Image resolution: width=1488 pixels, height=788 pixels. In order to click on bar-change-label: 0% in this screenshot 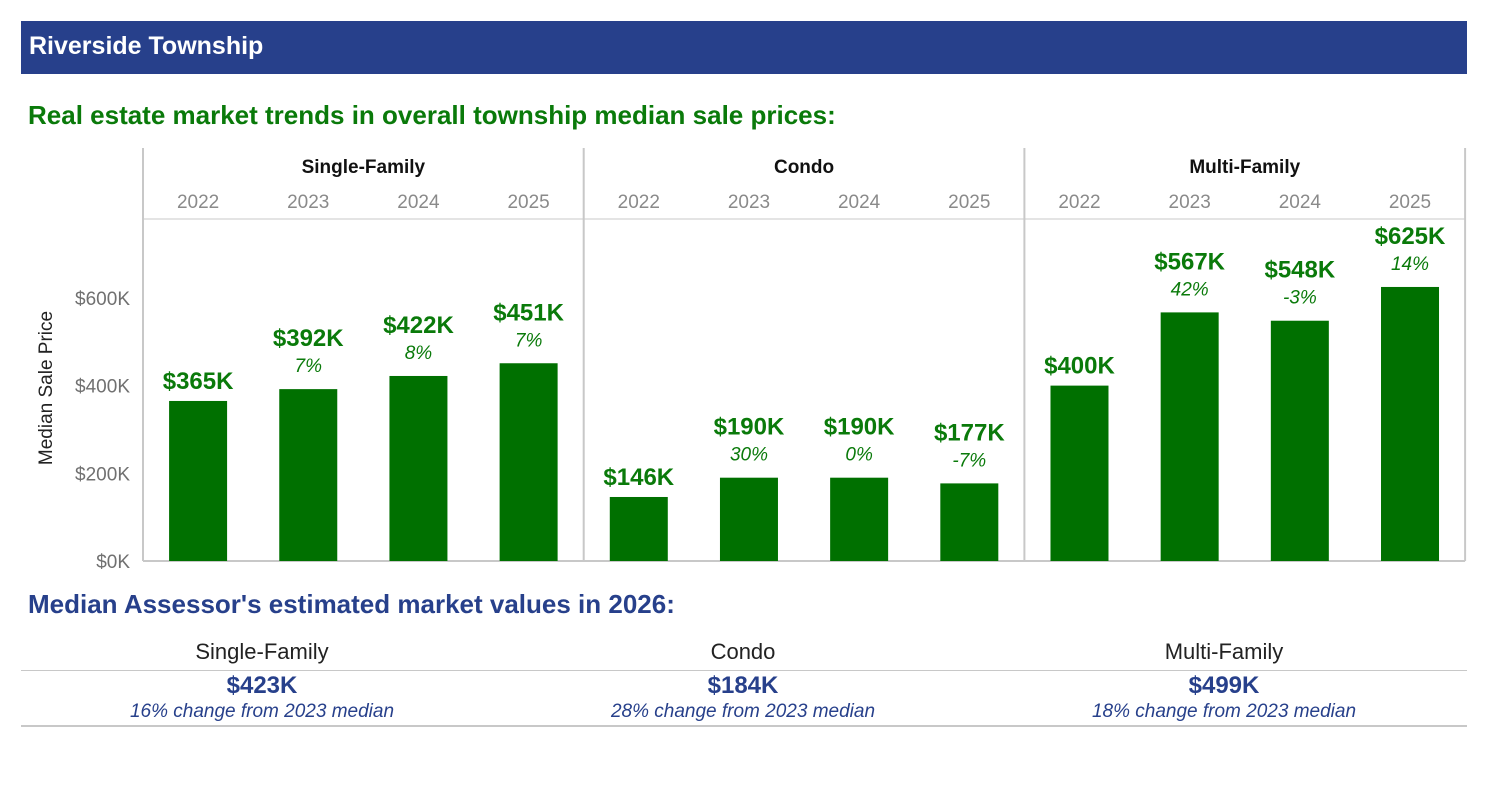, I will do `click(859, 455)`.